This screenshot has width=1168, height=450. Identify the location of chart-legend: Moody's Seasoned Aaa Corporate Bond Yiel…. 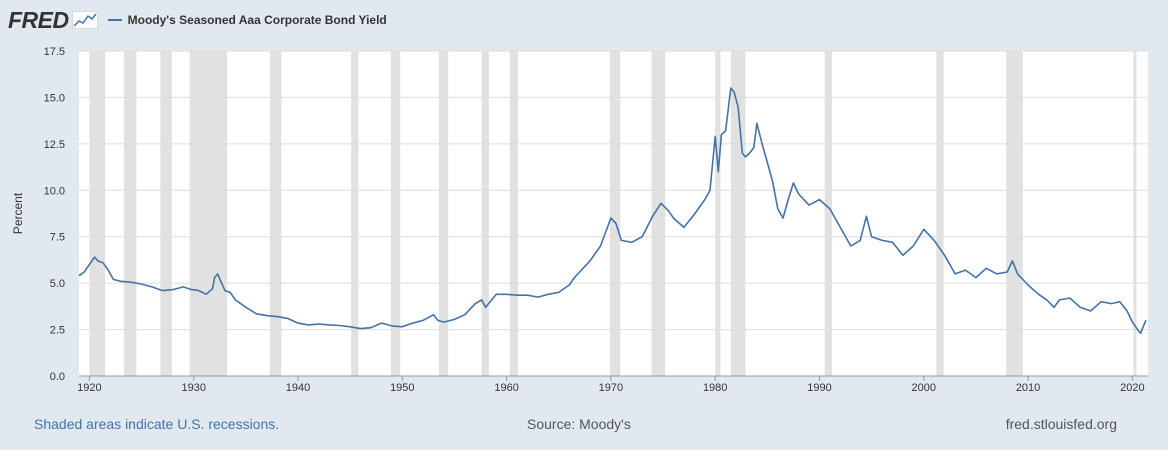
(247, 20).